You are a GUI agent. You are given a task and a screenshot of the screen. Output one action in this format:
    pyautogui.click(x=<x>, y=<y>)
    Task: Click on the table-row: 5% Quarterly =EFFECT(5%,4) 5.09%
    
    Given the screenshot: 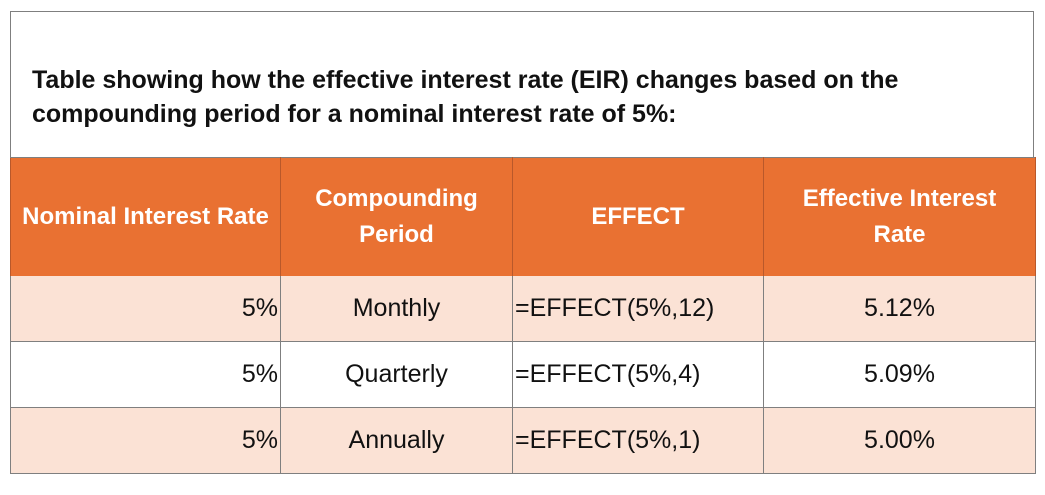 What is the action you would take?
    pyautogui.click(x=523, y=374)
    